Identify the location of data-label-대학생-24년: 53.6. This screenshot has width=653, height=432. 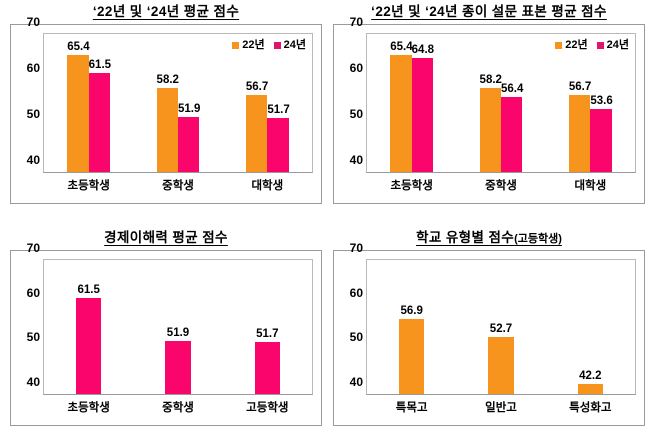
(601, 101).